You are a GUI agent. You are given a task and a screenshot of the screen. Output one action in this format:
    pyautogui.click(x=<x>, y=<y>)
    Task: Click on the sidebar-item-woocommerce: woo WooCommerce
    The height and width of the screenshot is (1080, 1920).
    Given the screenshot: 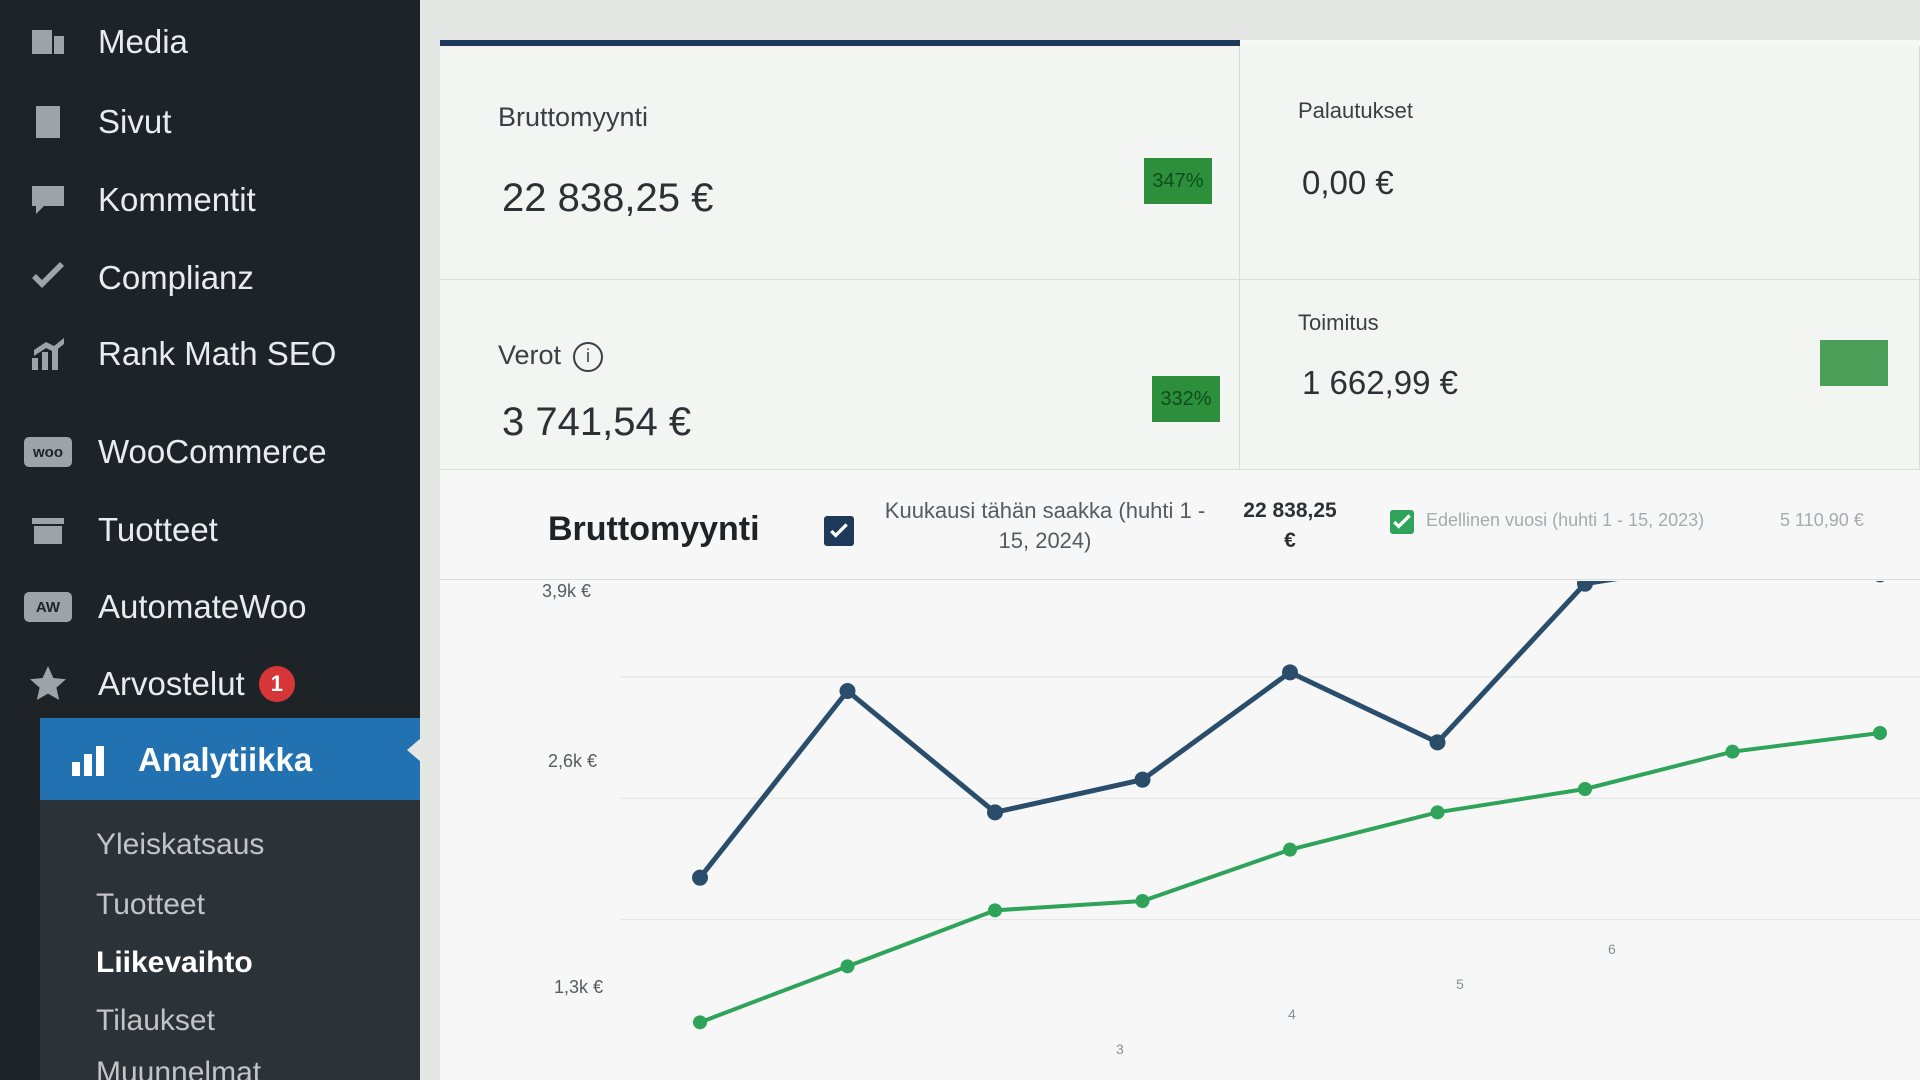 What is the action you would take?
    pyautogui.click(x=210, y=452)
    